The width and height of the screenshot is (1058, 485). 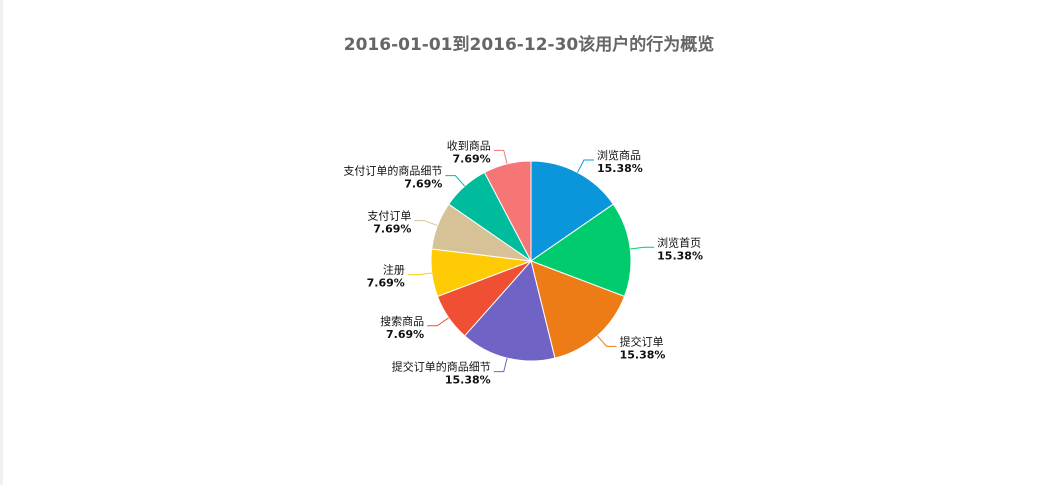 I want to click on slice-name-label: 浏览商品, so click(x=619, y=155).